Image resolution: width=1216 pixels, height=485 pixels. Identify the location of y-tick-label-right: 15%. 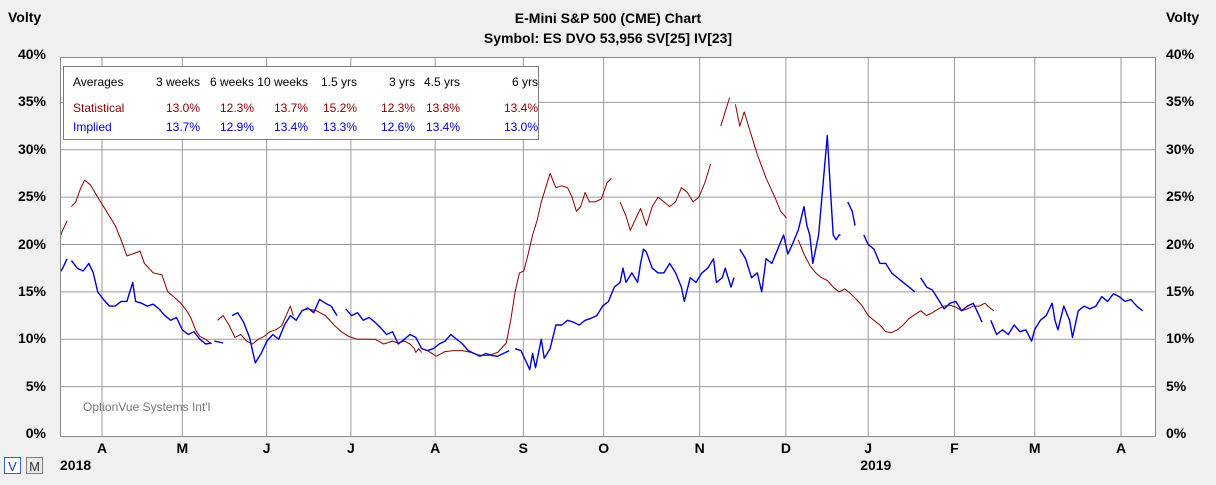
(1180, 290).